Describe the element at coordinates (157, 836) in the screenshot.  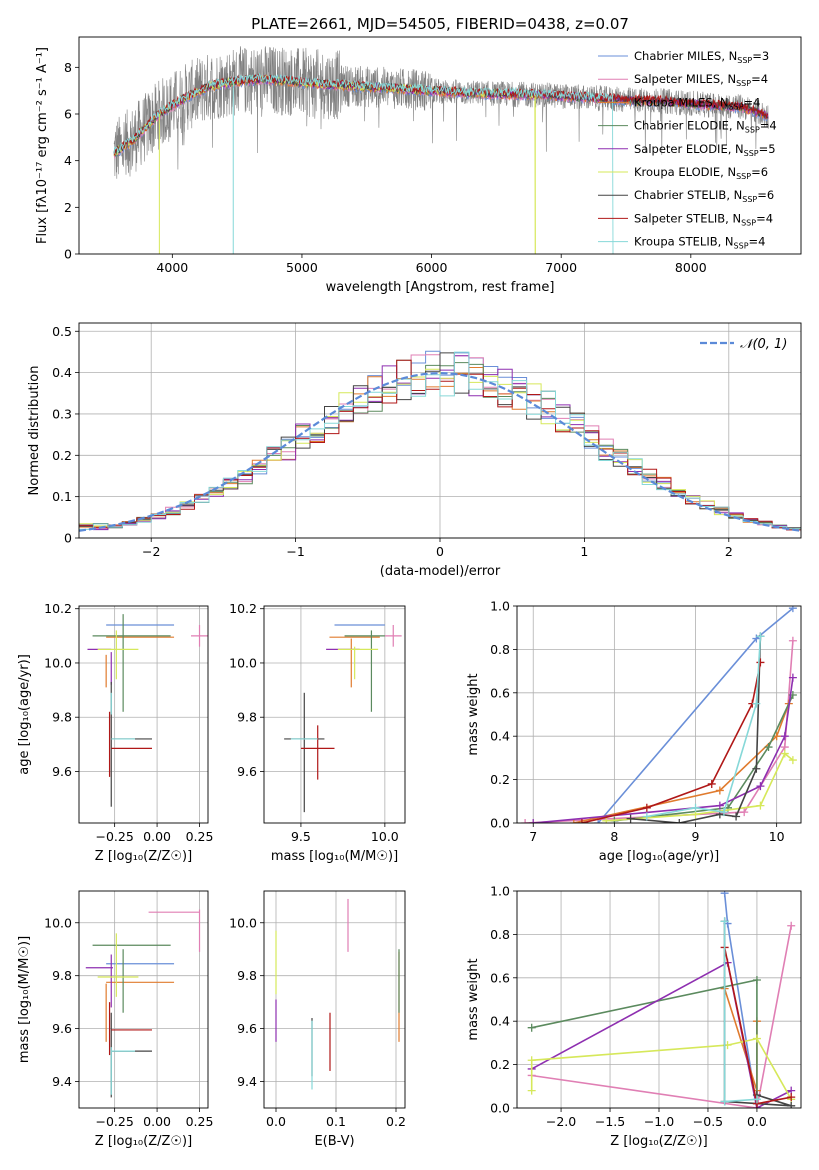
I see `x-tick-label: 0.00` at that location.